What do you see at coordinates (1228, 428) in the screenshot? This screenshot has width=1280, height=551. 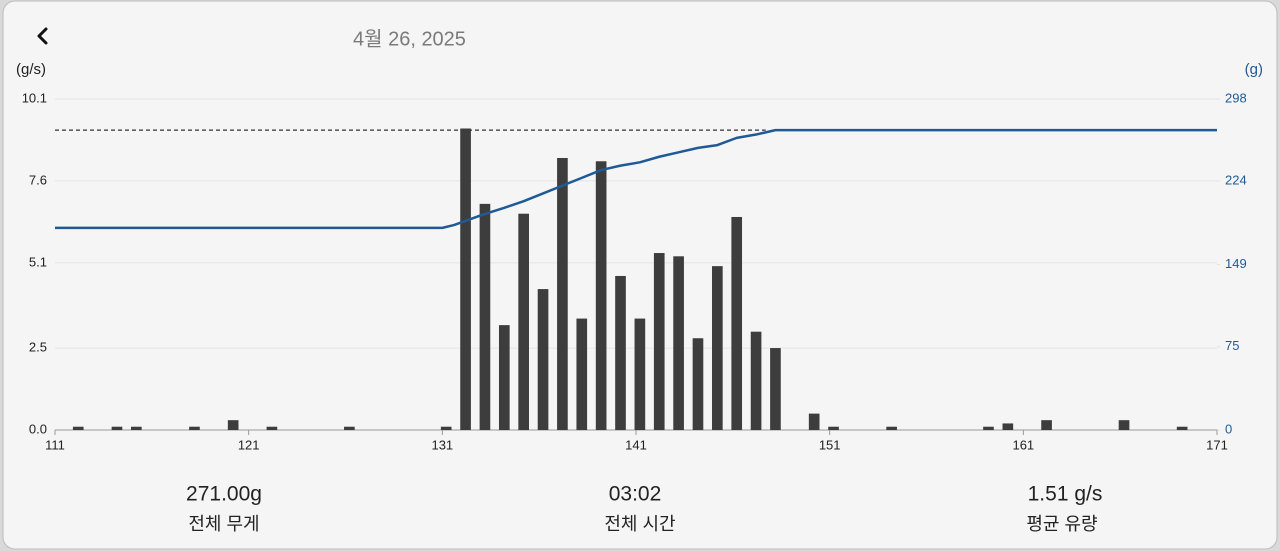 I see `y2-tick-label: 0` at bounding box center [1228, 428].